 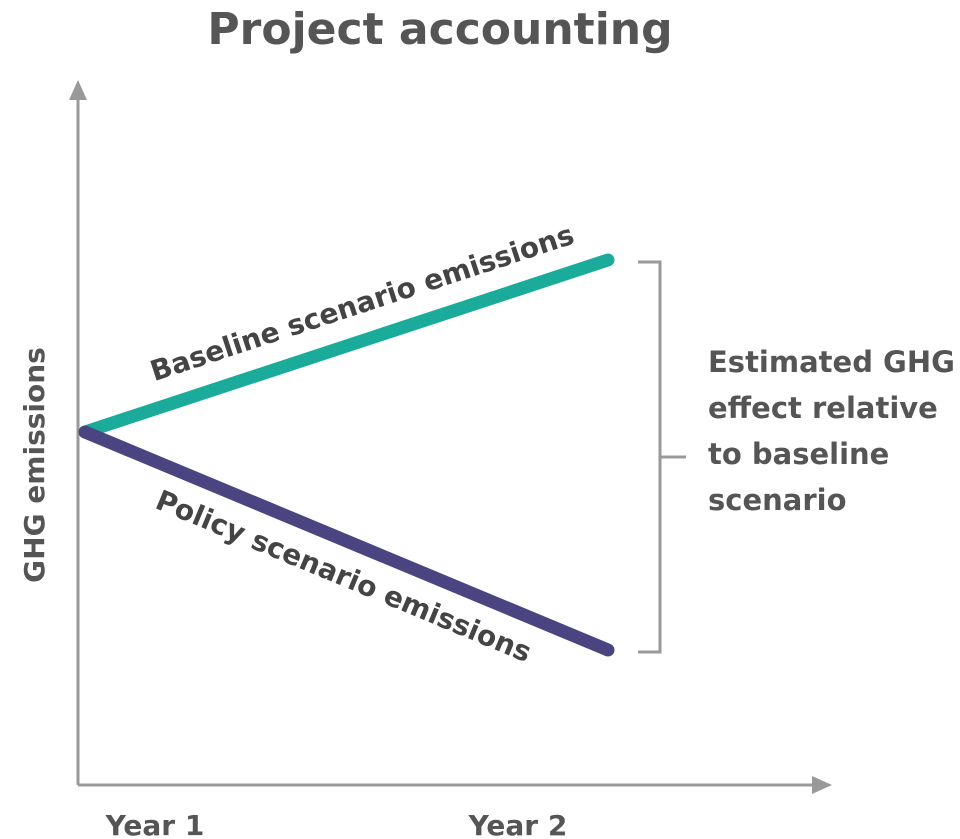 I want to click on y-axis-label: GHG emissions, so click(x=34, y=465).